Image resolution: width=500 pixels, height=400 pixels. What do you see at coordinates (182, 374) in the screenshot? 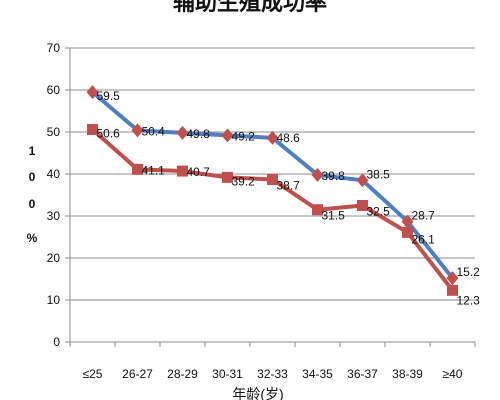
I see `x-tick-label: 28-29` at bounding box center [182, 374].